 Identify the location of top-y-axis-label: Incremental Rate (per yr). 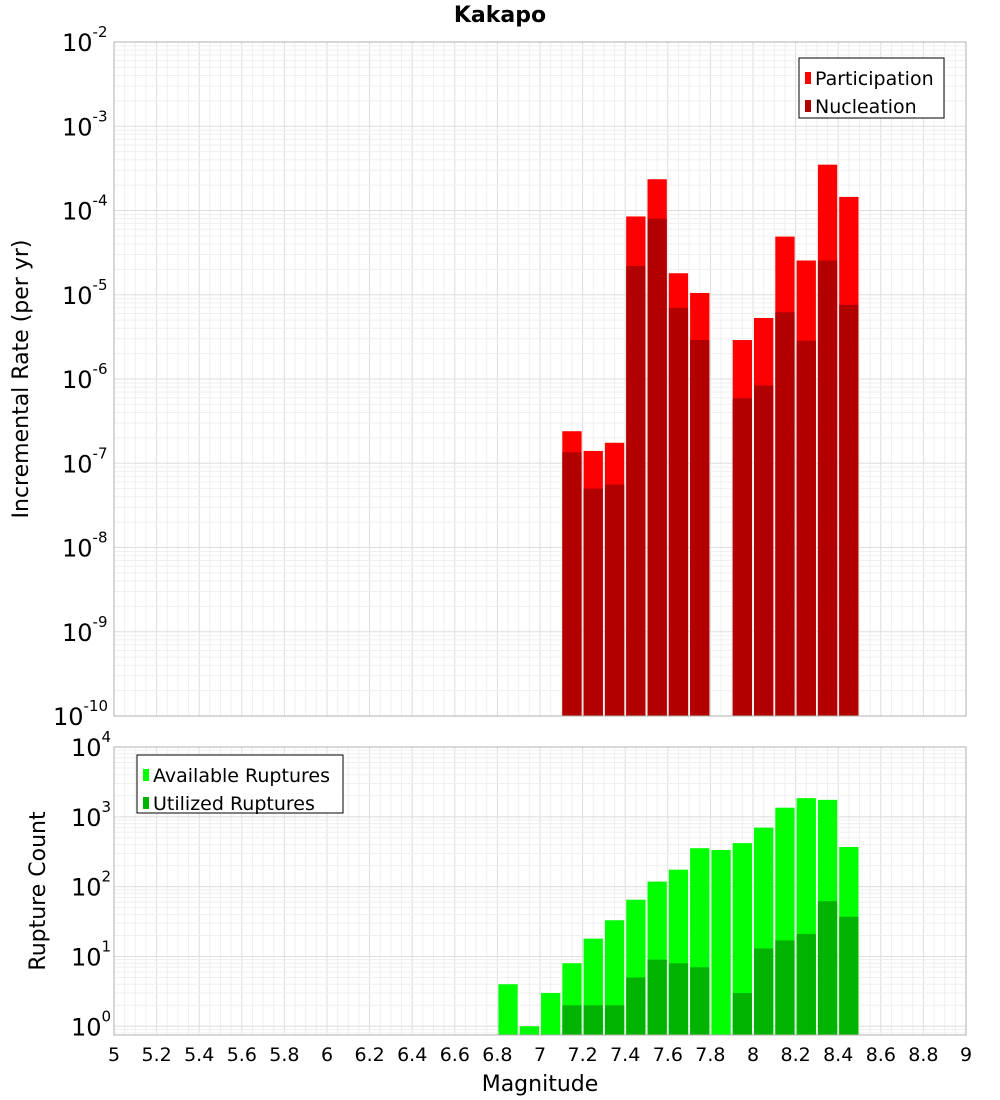
(21, 379).